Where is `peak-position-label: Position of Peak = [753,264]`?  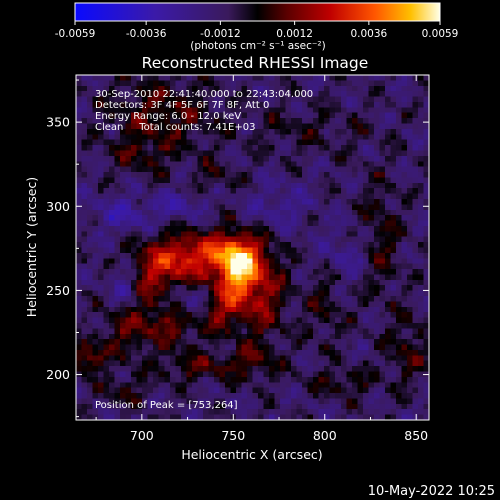
peak-position-label: Position of Peak = [753,264] is located at coordinates (166, 405).